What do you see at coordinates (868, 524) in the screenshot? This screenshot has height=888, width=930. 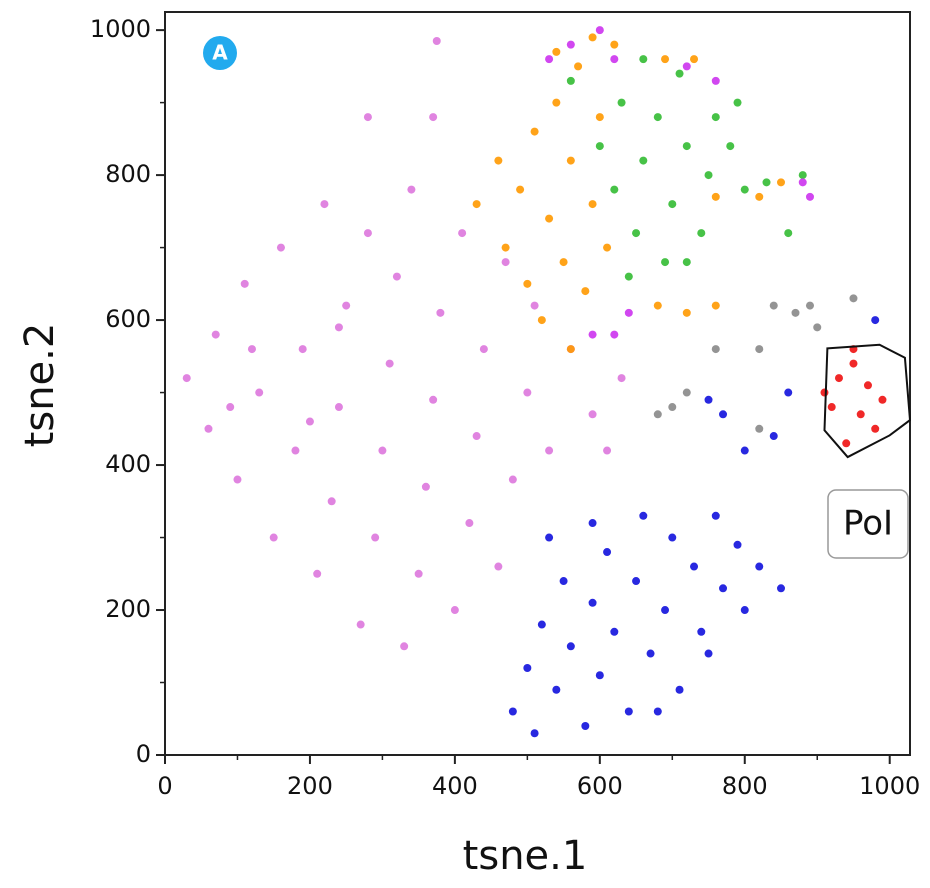 I see `gate-label: PoI` at bounding box center [868, 524].